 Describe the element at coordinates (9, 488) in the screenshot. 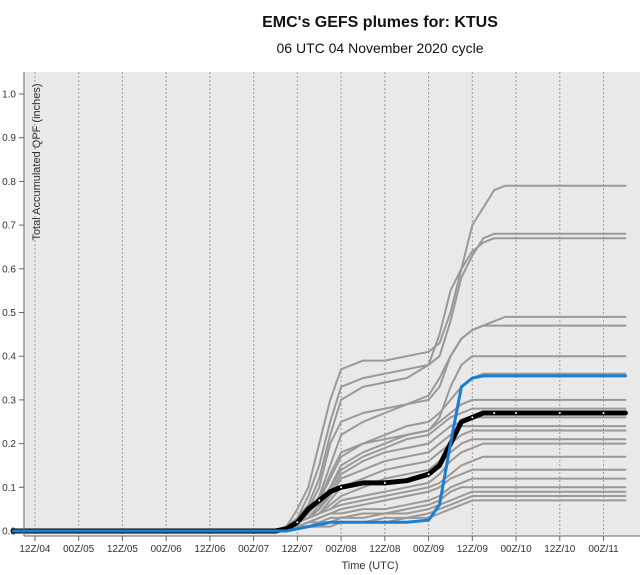

I see `y-tick-label: 0.1` at that location.